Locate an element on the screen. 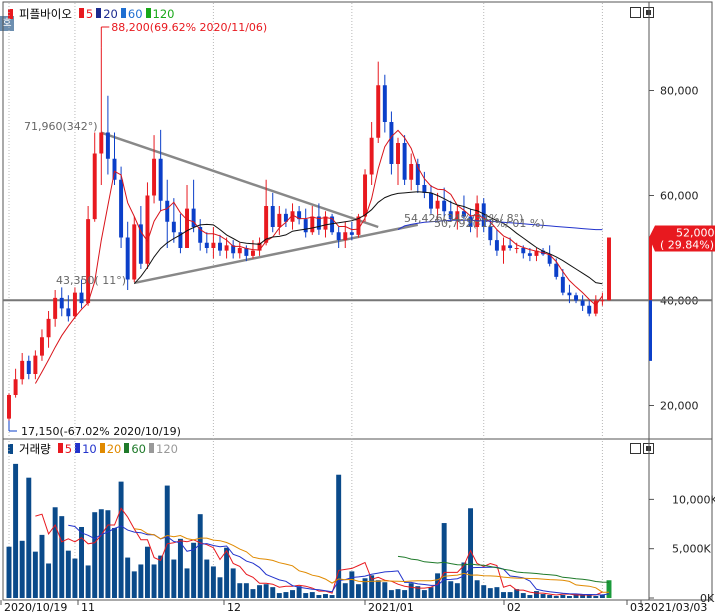  date-label-0: 2020/10/19 is located at coordinates (35, 607).